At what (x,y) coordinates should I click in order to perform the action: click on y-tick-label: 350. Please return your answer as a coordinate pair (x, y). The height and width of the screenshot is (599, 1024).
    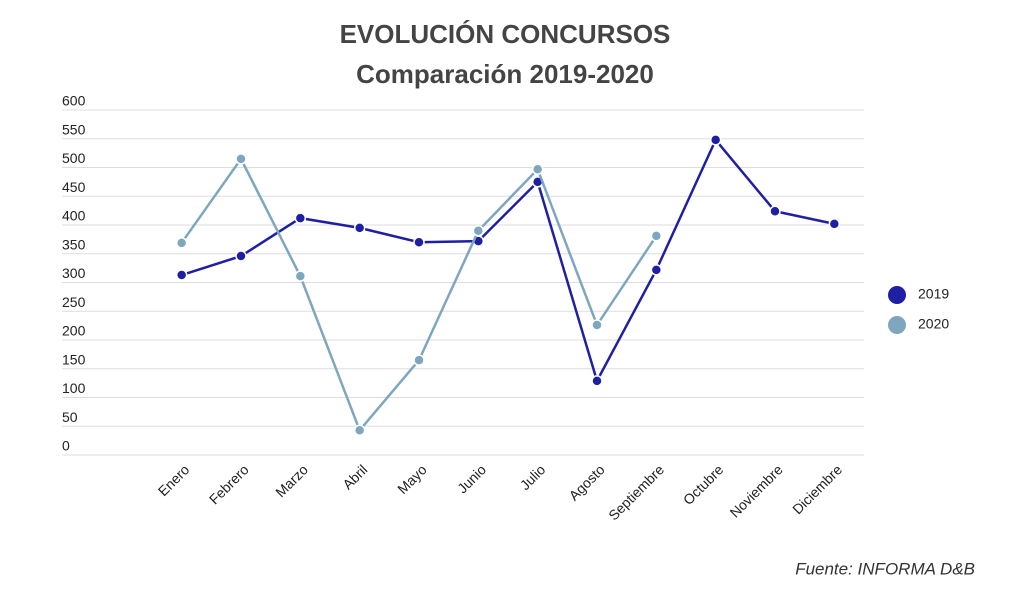
    Looking at the image, I should click on (74, 244).